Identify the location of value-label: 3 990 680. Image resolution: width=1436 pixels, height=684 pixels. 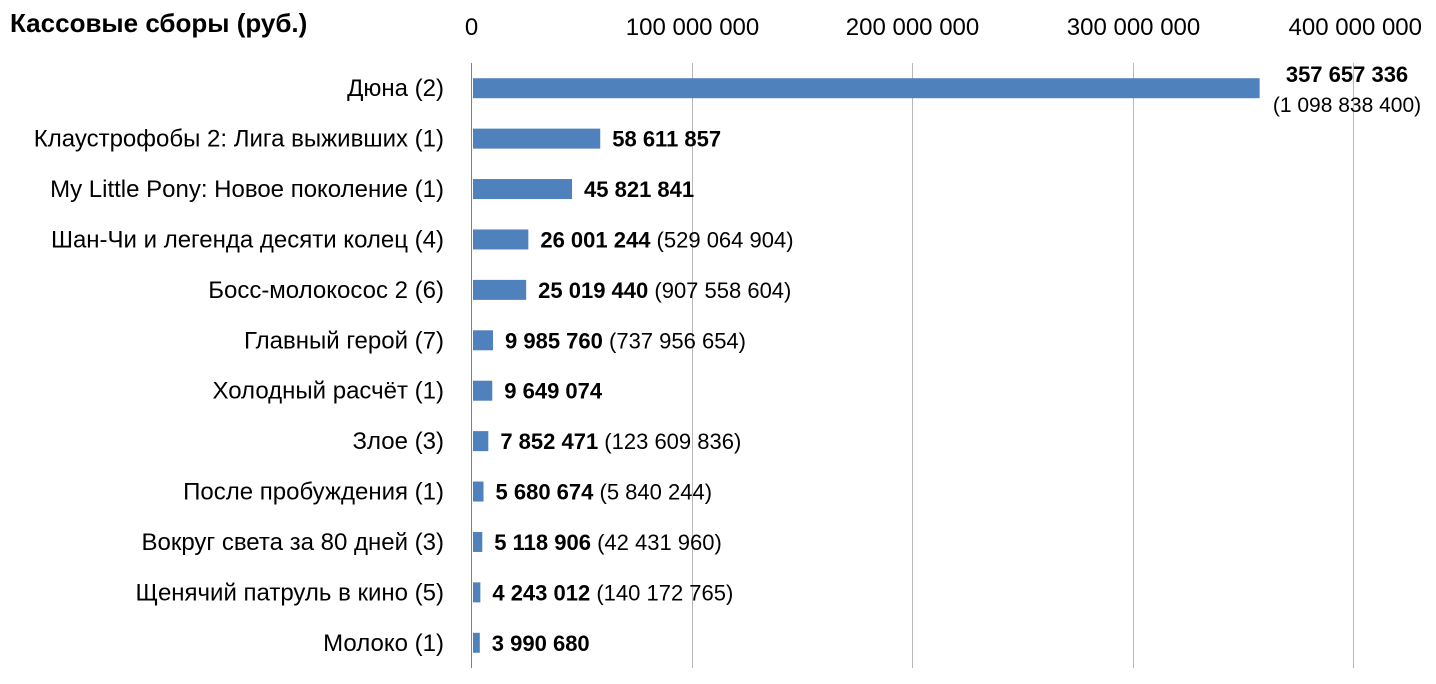
(541, 643).